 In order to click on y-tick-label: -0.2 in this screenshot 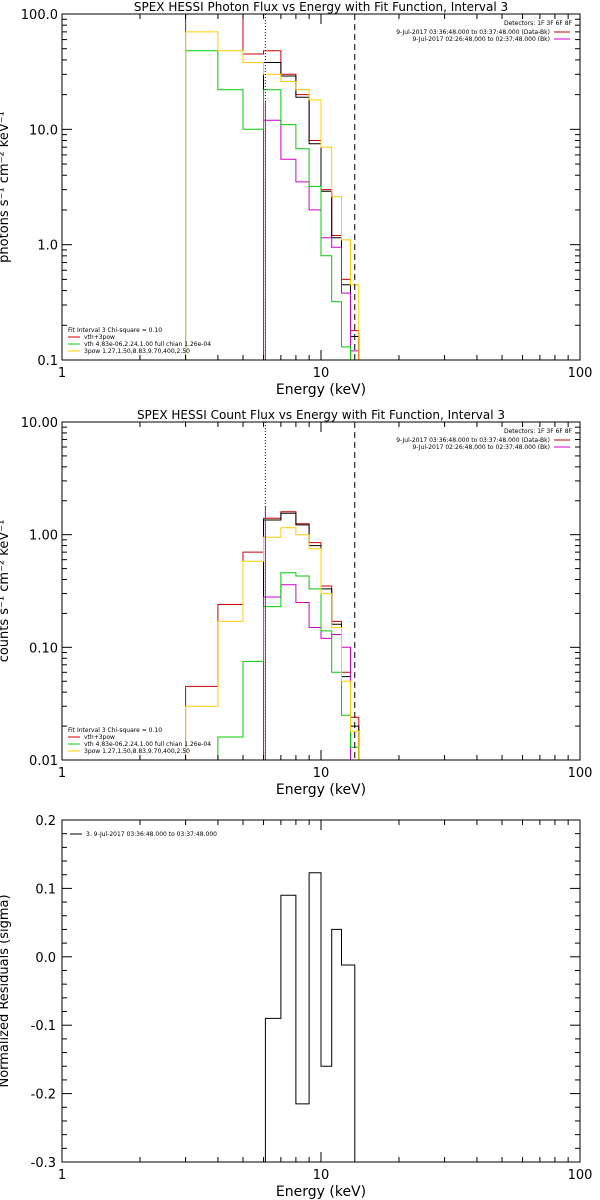, I will do `click(43, 1095)`.